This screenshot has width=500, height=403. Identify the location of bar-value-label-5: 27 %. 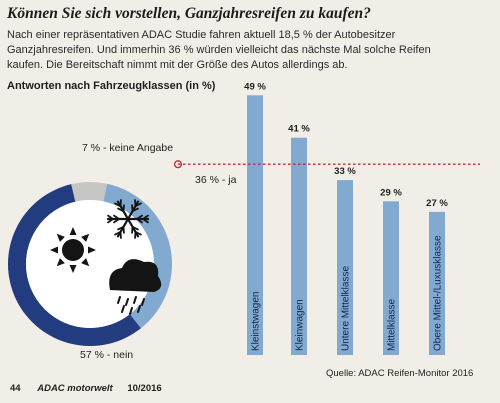
(437, 203).